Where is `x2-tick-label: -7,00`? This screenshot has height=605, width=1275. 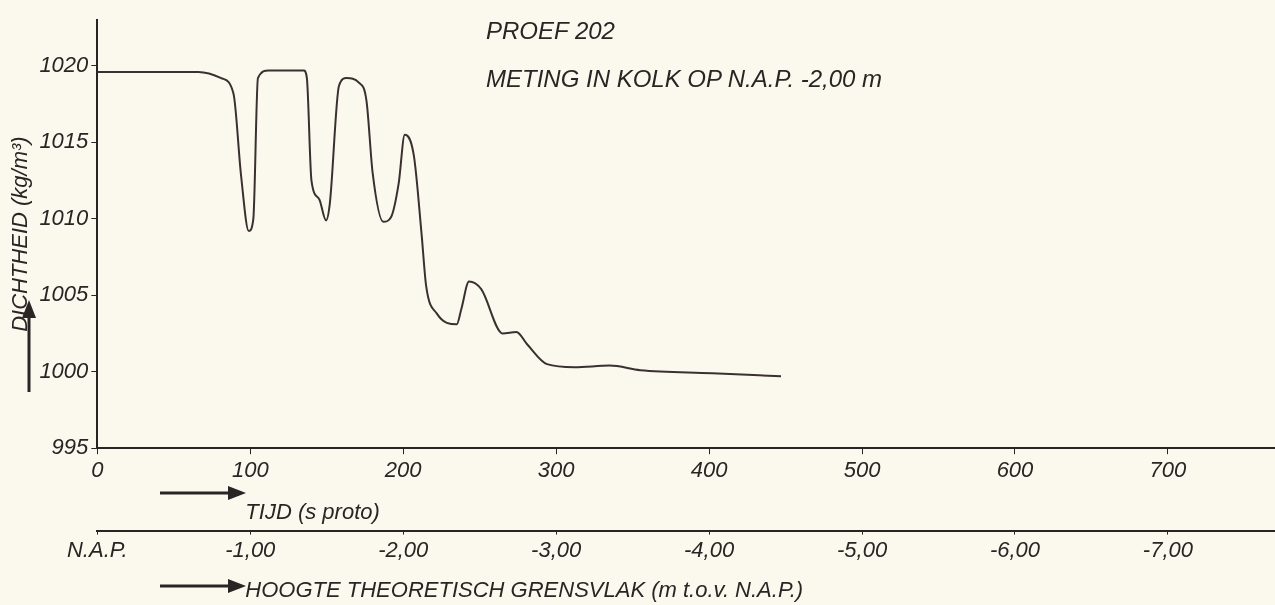
x2-tick-label: -7,00 is located at coordinates (1168, 549).